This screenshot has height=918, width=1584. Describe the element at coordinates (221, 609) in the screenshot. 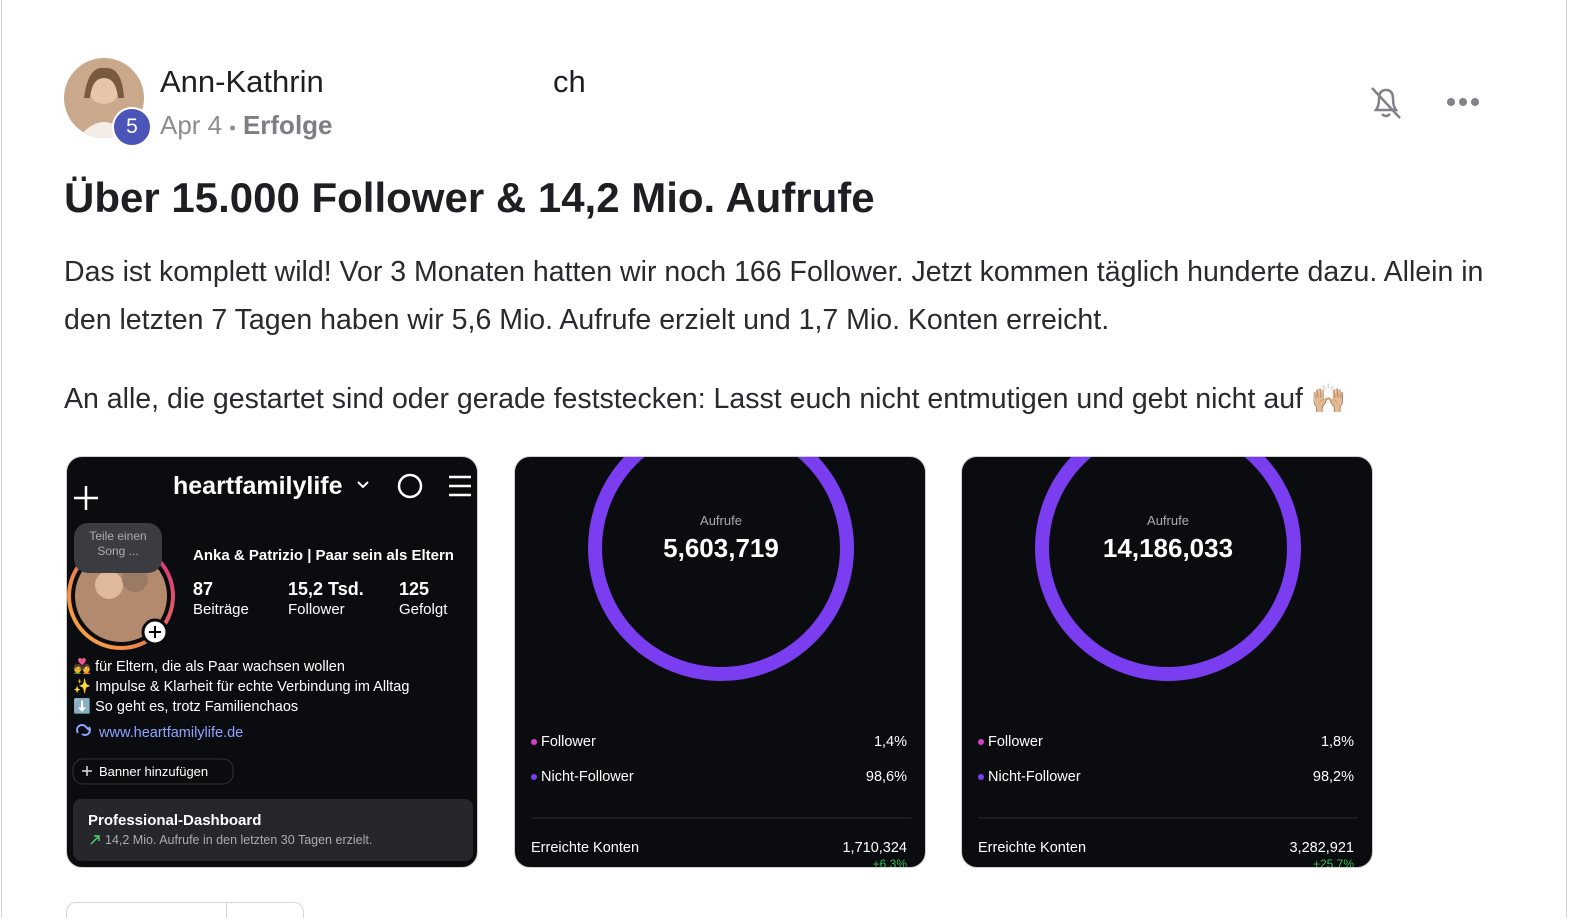

I see `stat-label: Beiträge` at that location.